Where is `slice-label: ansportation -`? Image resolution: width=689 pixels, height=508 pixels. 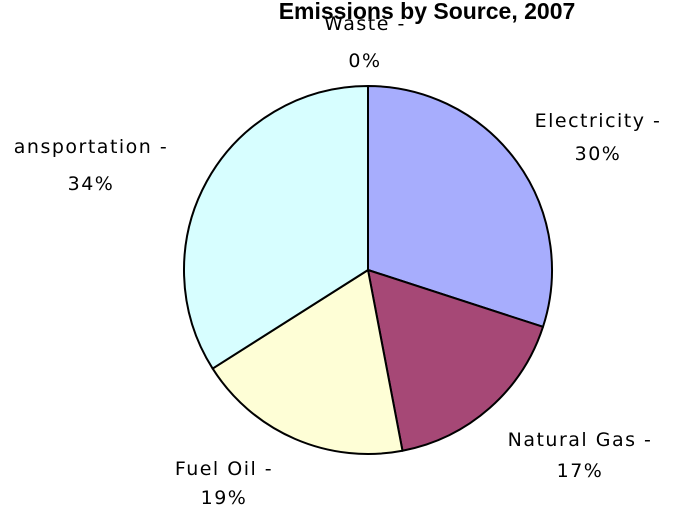
slice-label: ansportation - is located at coordinates (91, 147).